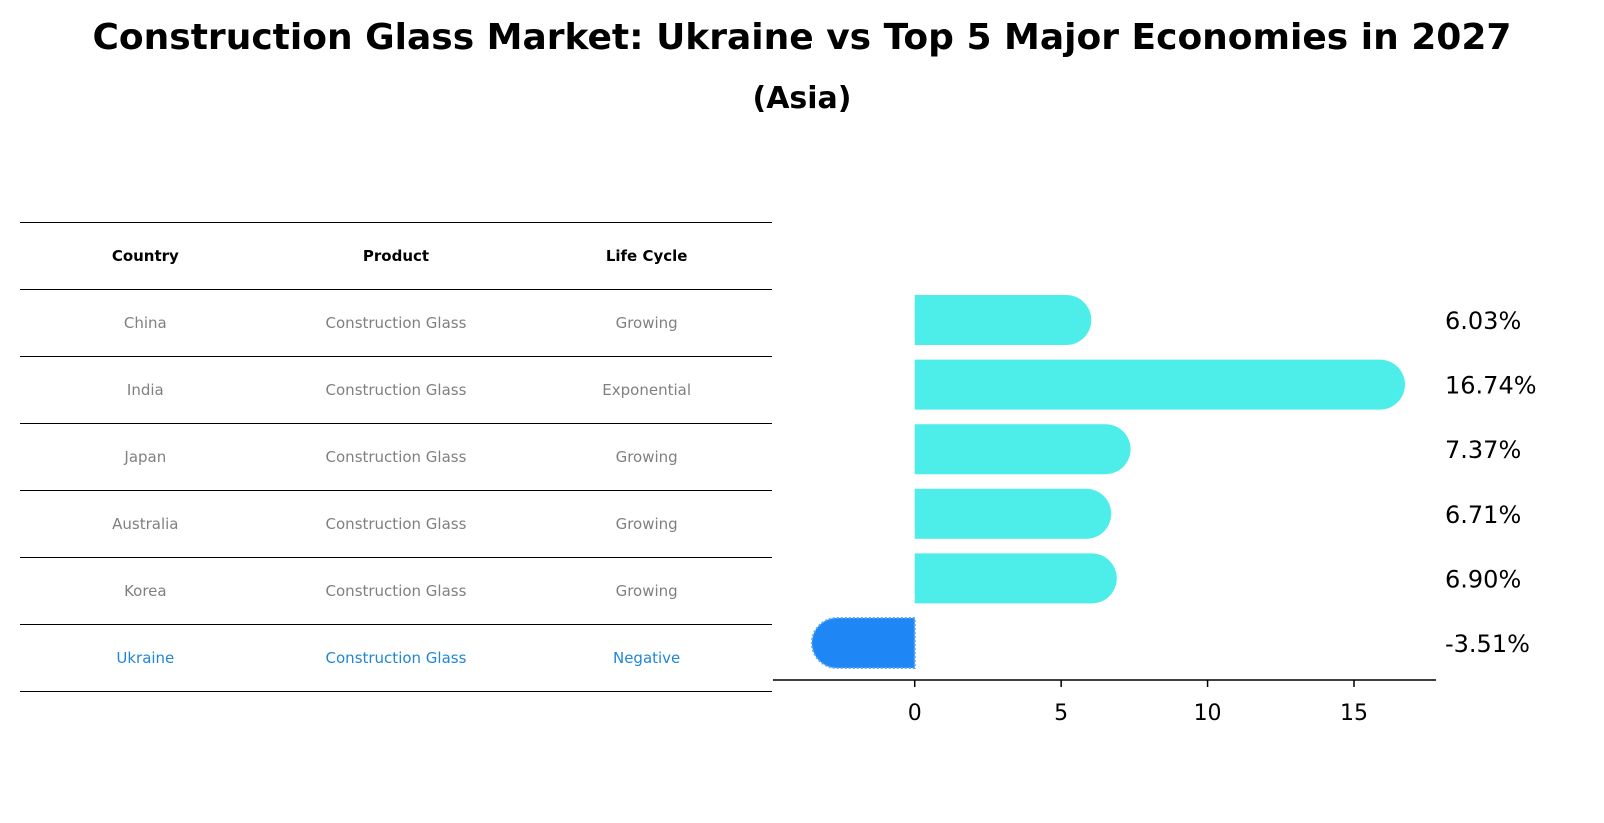  Describe the element at coordinates (145, 524) in the screenshot. I see `cell-country: Australia` at that location.